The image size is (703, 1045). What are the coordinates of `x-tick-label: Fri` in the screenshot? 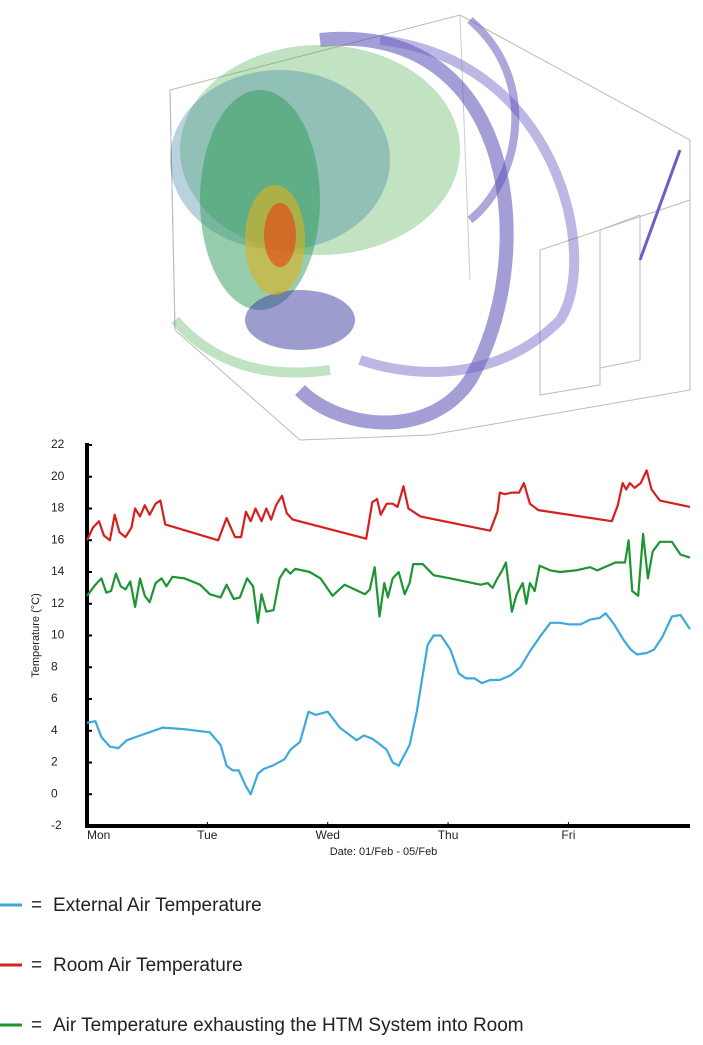 It's located at (568, 835).